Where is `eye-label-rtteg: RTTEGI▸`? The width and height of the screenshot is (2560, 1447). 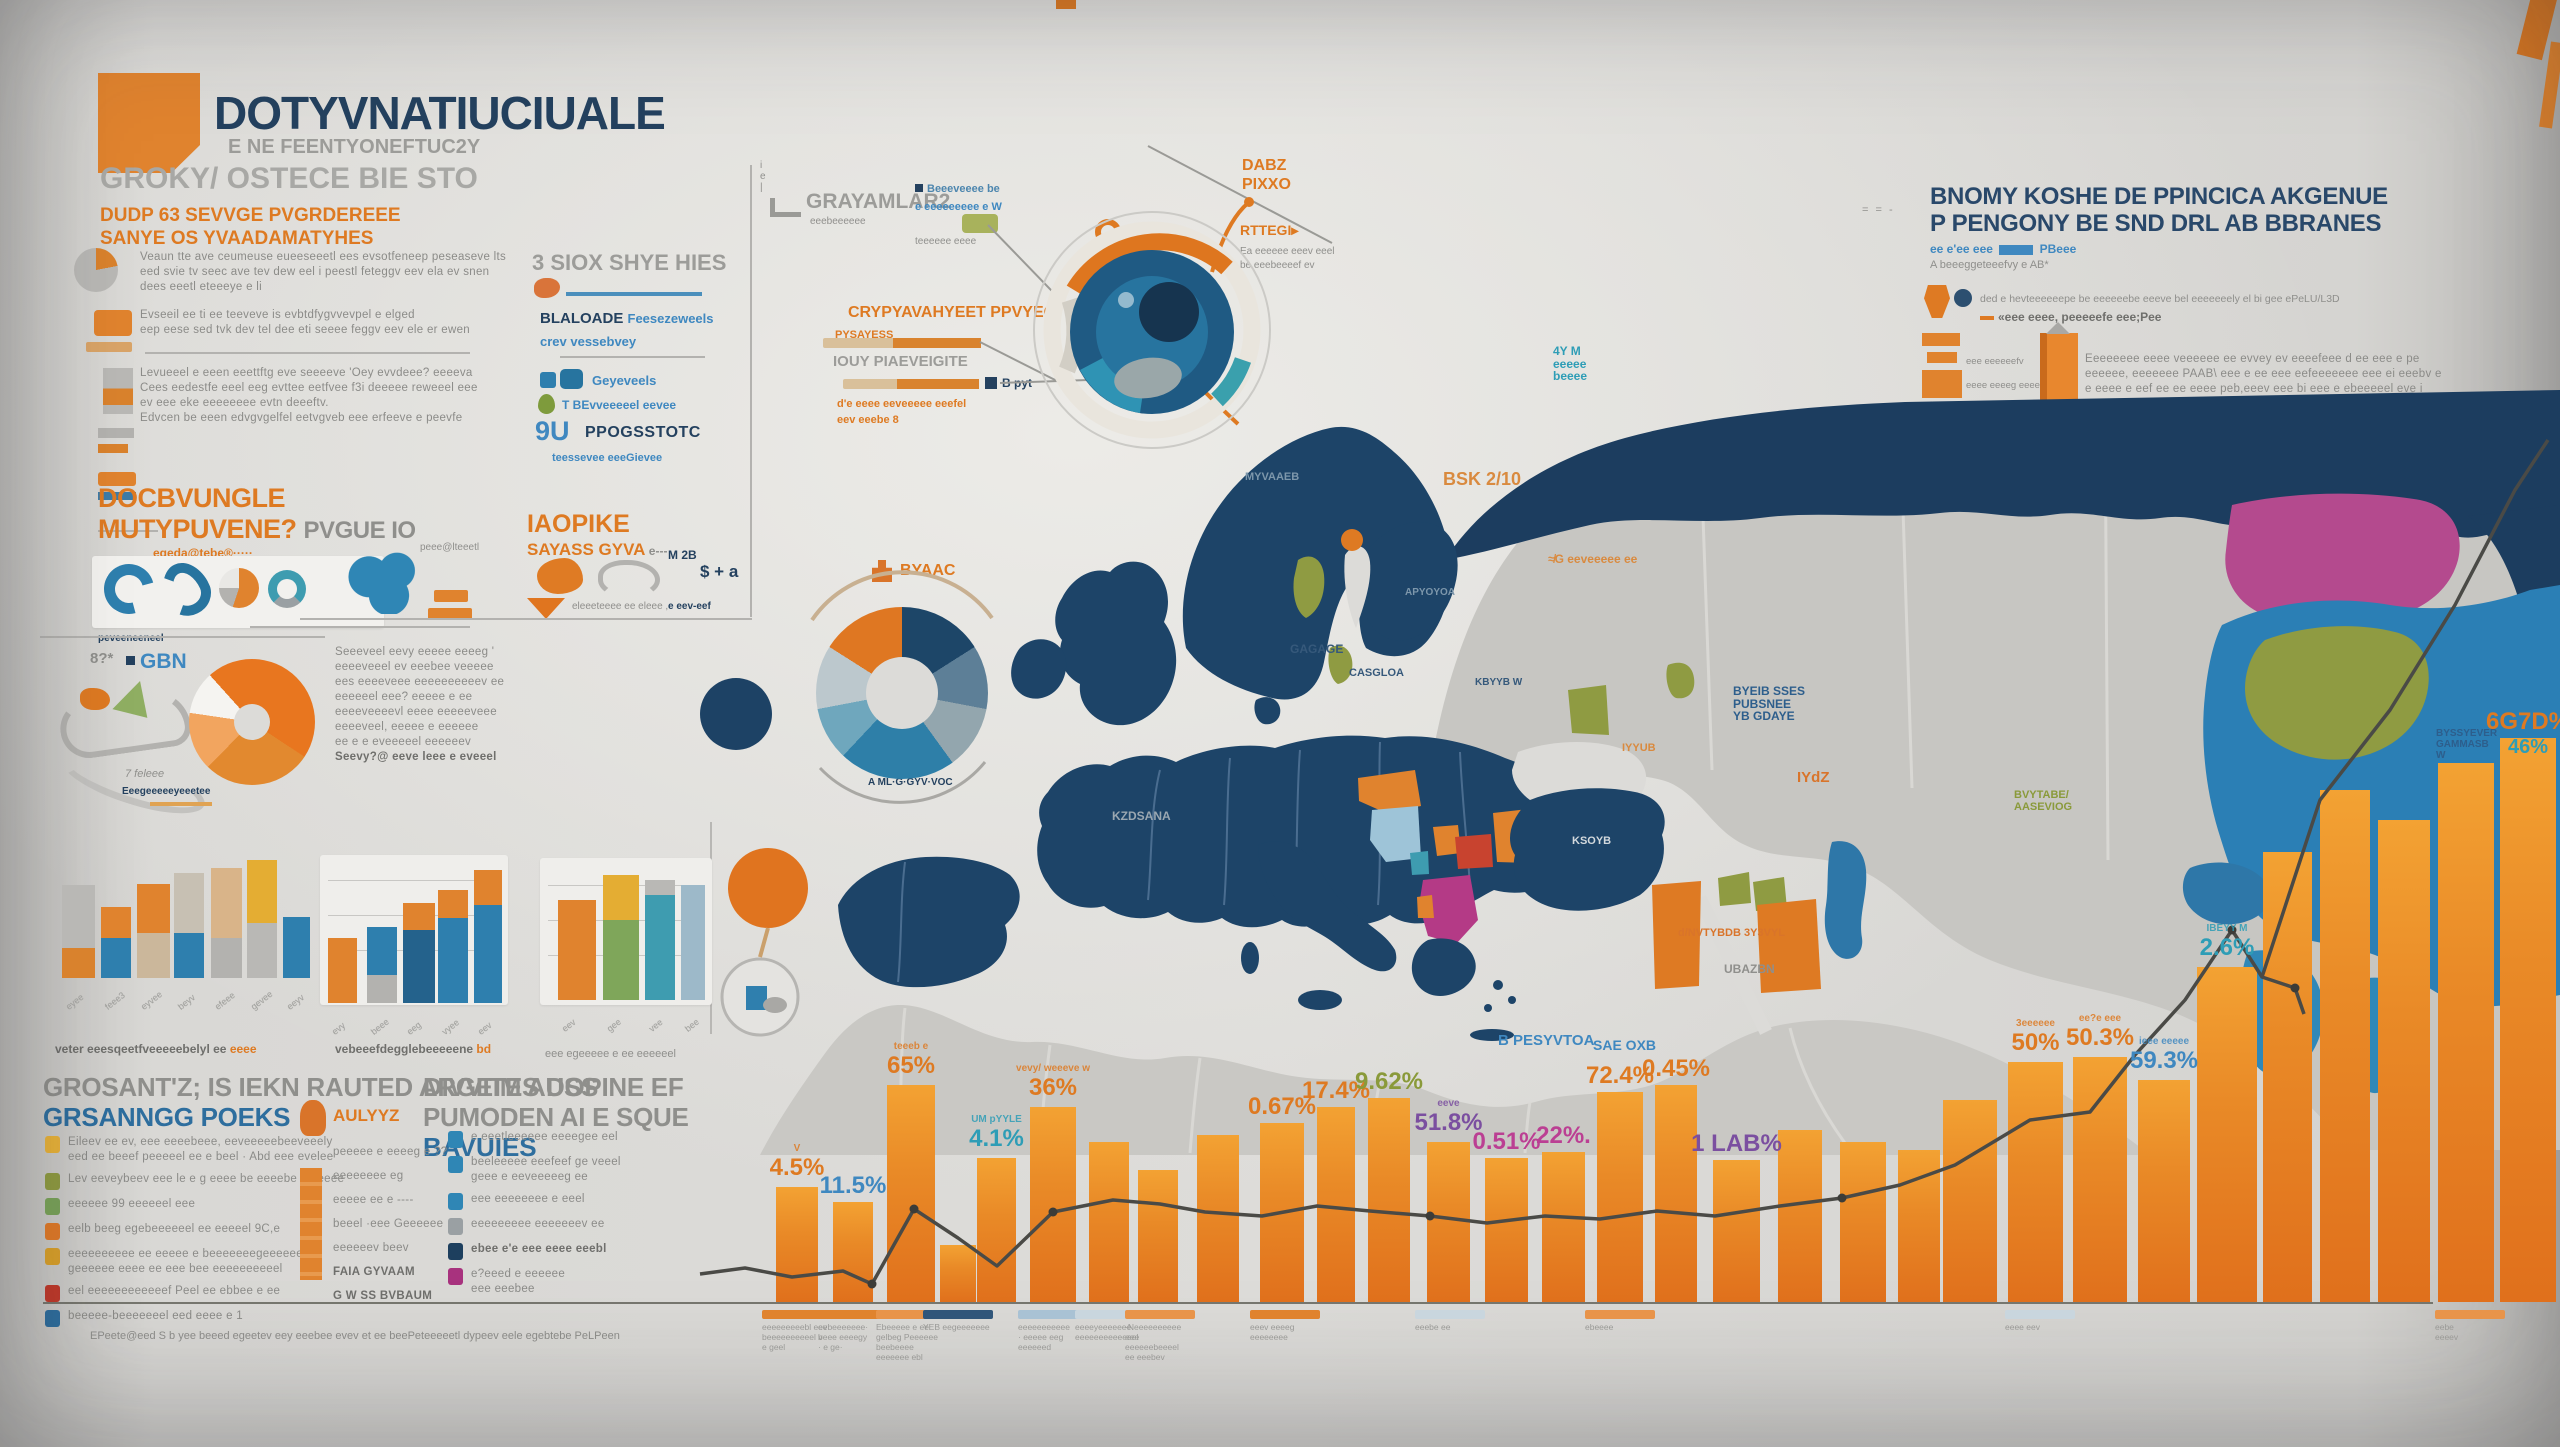 eye-label-rtteg: RTTEGI▸ is located at coordinates (1269, 230).